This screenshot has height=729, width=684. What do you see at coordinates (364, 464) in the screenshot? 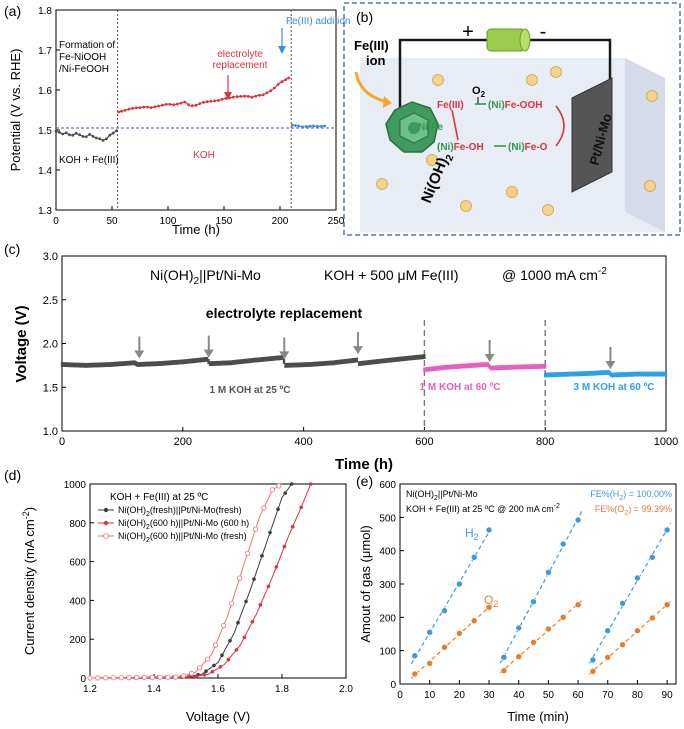
I see `panel-c-xlabel: Time (h)` at bounding box center [364, 464].